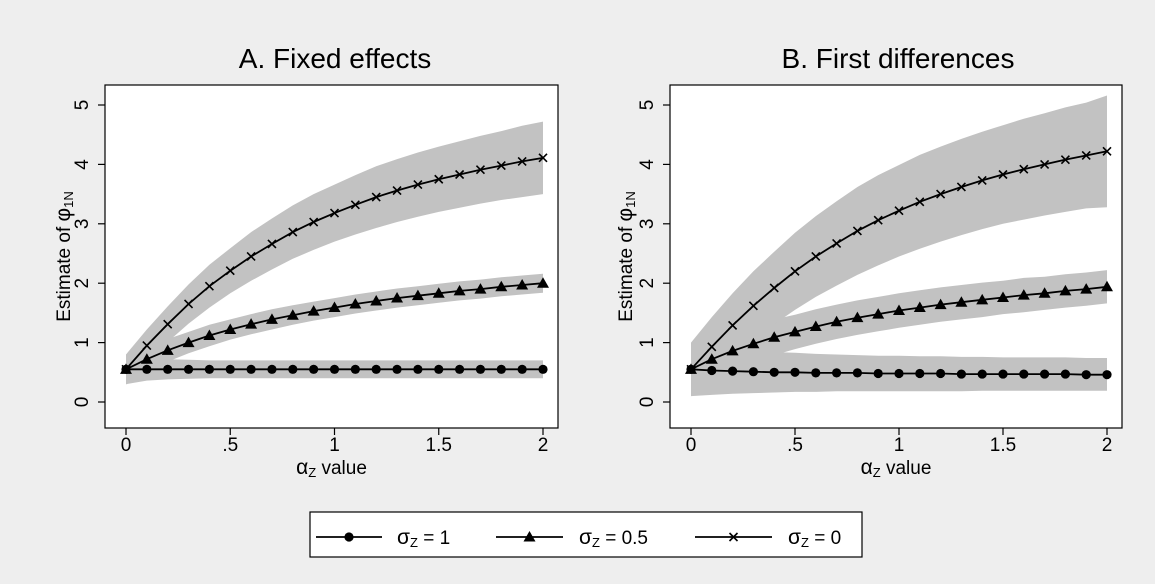 This screenshot has width=1155, height=584. Describe the element at coordinates (899, 327) in the screenshot. I see `series-triangle` at that location.